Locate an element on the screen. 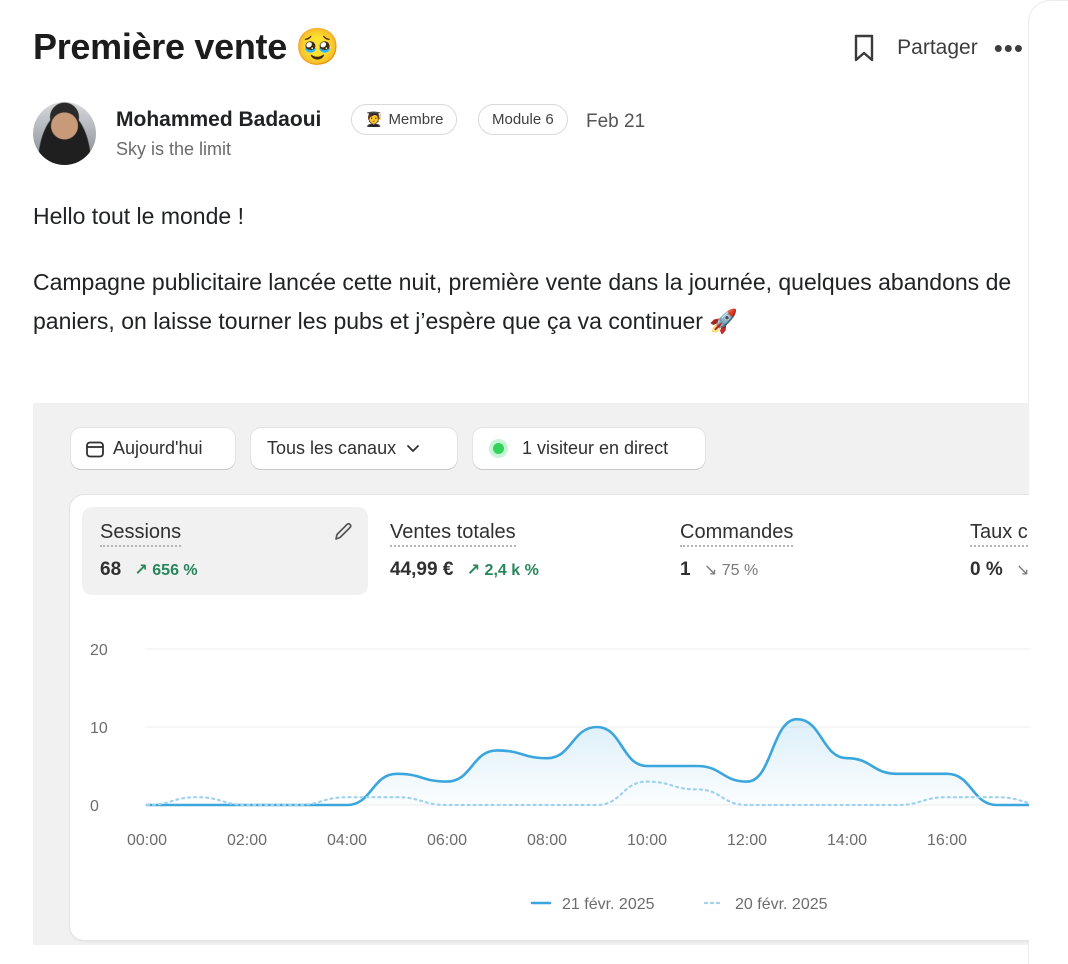 Image resolution: width=1068 pixels, height=964 pixels. x-tick-label: 10:00 is located at coordinates (647, 840).